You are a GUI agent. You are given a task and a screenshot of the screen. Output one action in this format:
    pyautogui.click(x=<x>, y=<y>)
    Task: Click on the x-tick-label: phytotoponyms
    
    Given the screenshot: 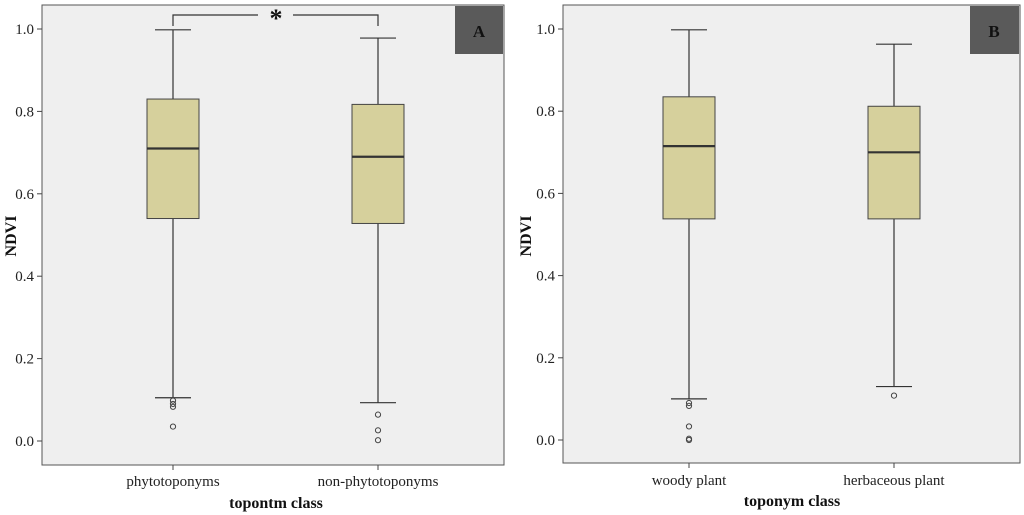 What is the action you would take?
    pyautogui.click(x=173, y=482)
    